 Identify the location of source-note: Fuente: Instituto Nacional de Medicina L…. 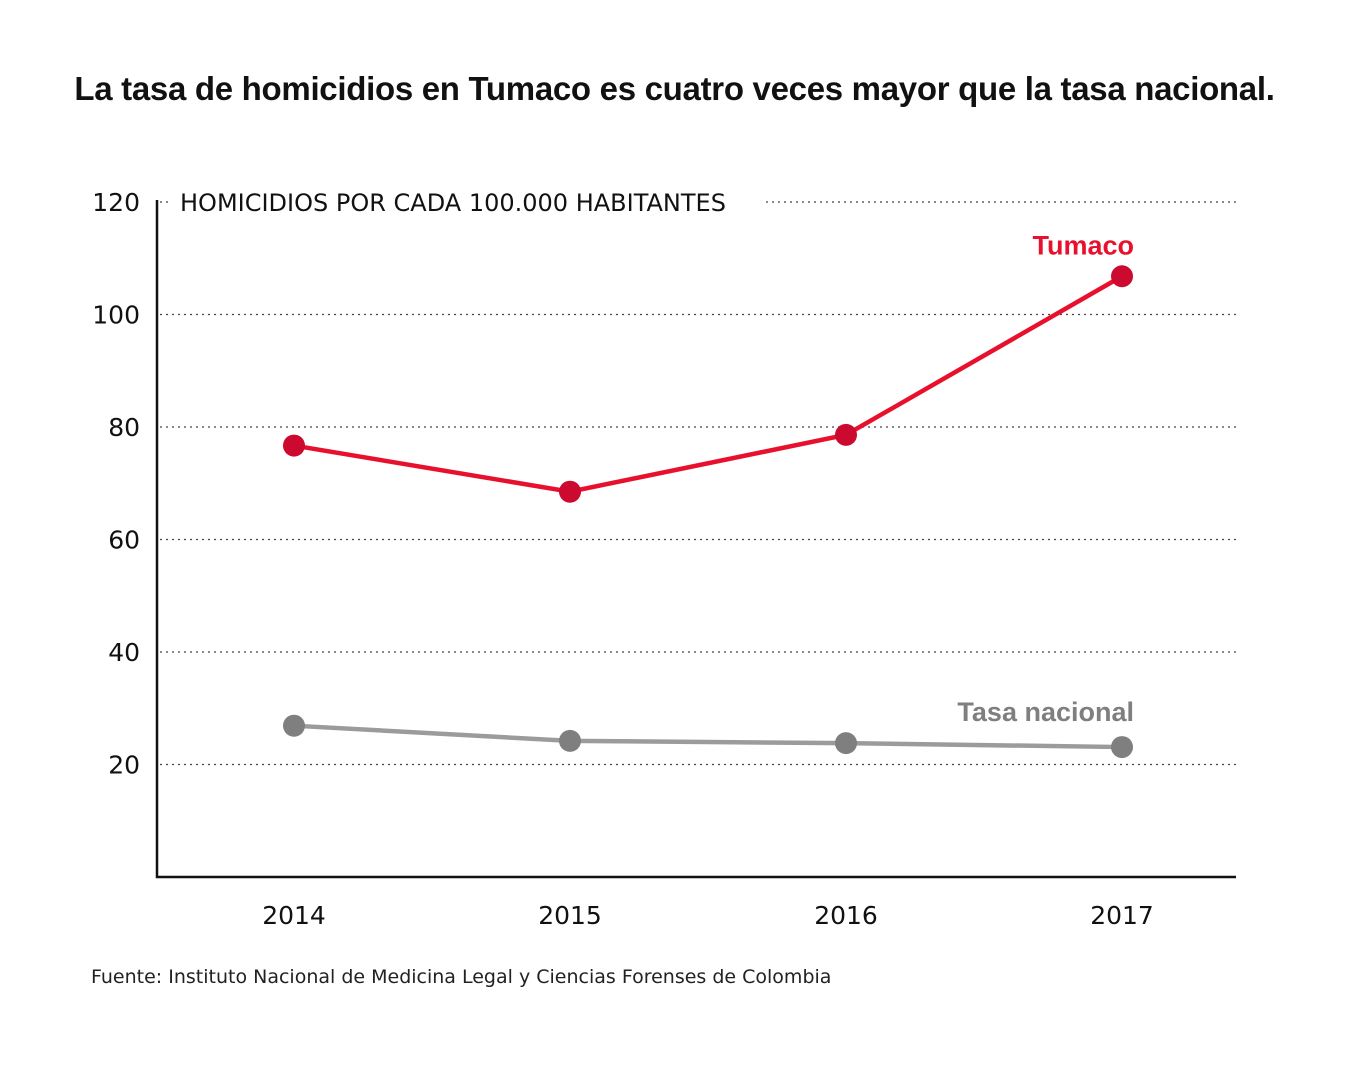
(461, 977).